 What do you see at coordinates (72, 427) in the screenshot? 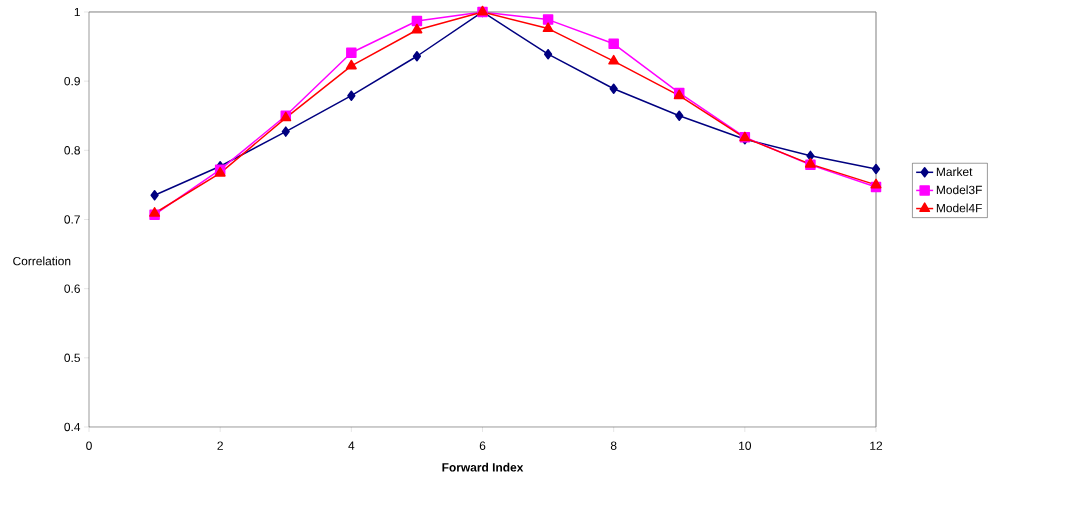
I see `y-tick-label: 0.4` at bounding box center [72, 427].